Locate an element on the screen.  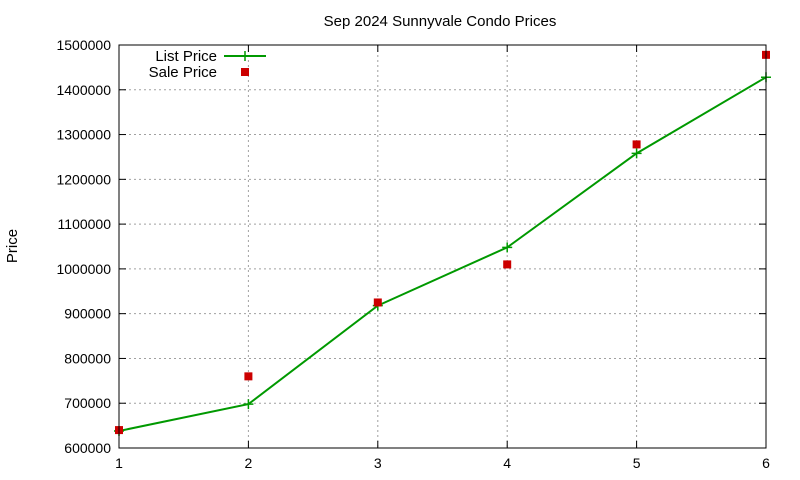
legend-symbol-list-price is located at coordinates (245, 56).